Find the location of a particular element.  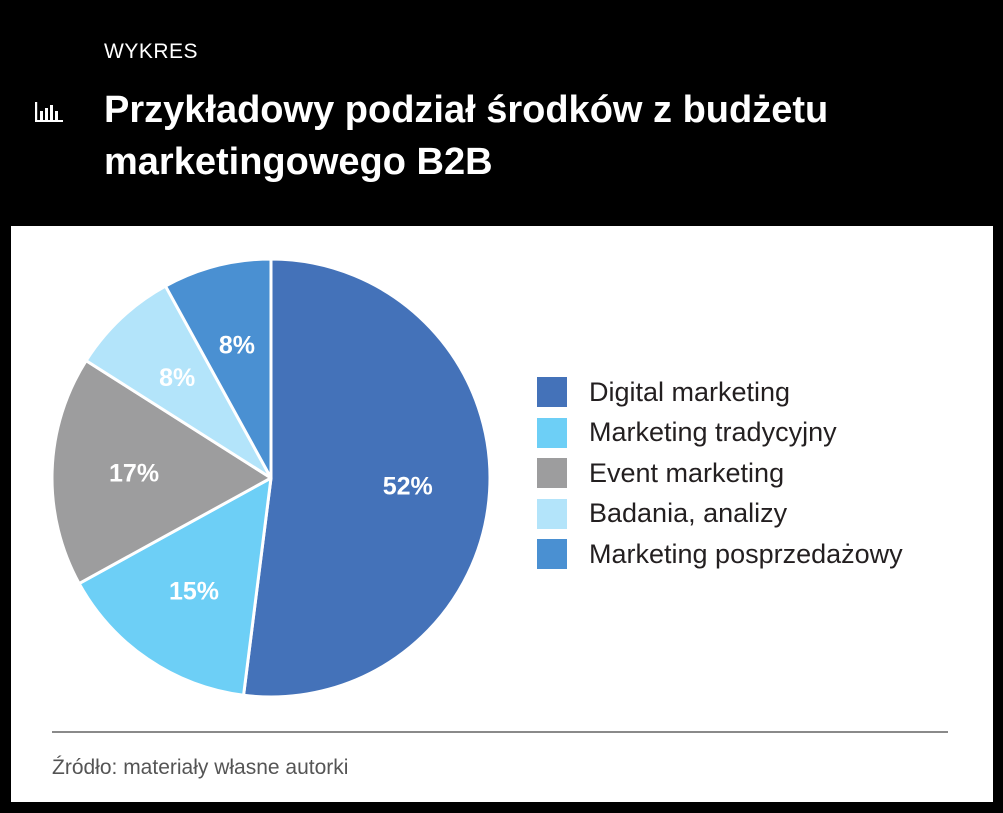

legend-item: Badania, analizy is located at coordinates (720, 514).